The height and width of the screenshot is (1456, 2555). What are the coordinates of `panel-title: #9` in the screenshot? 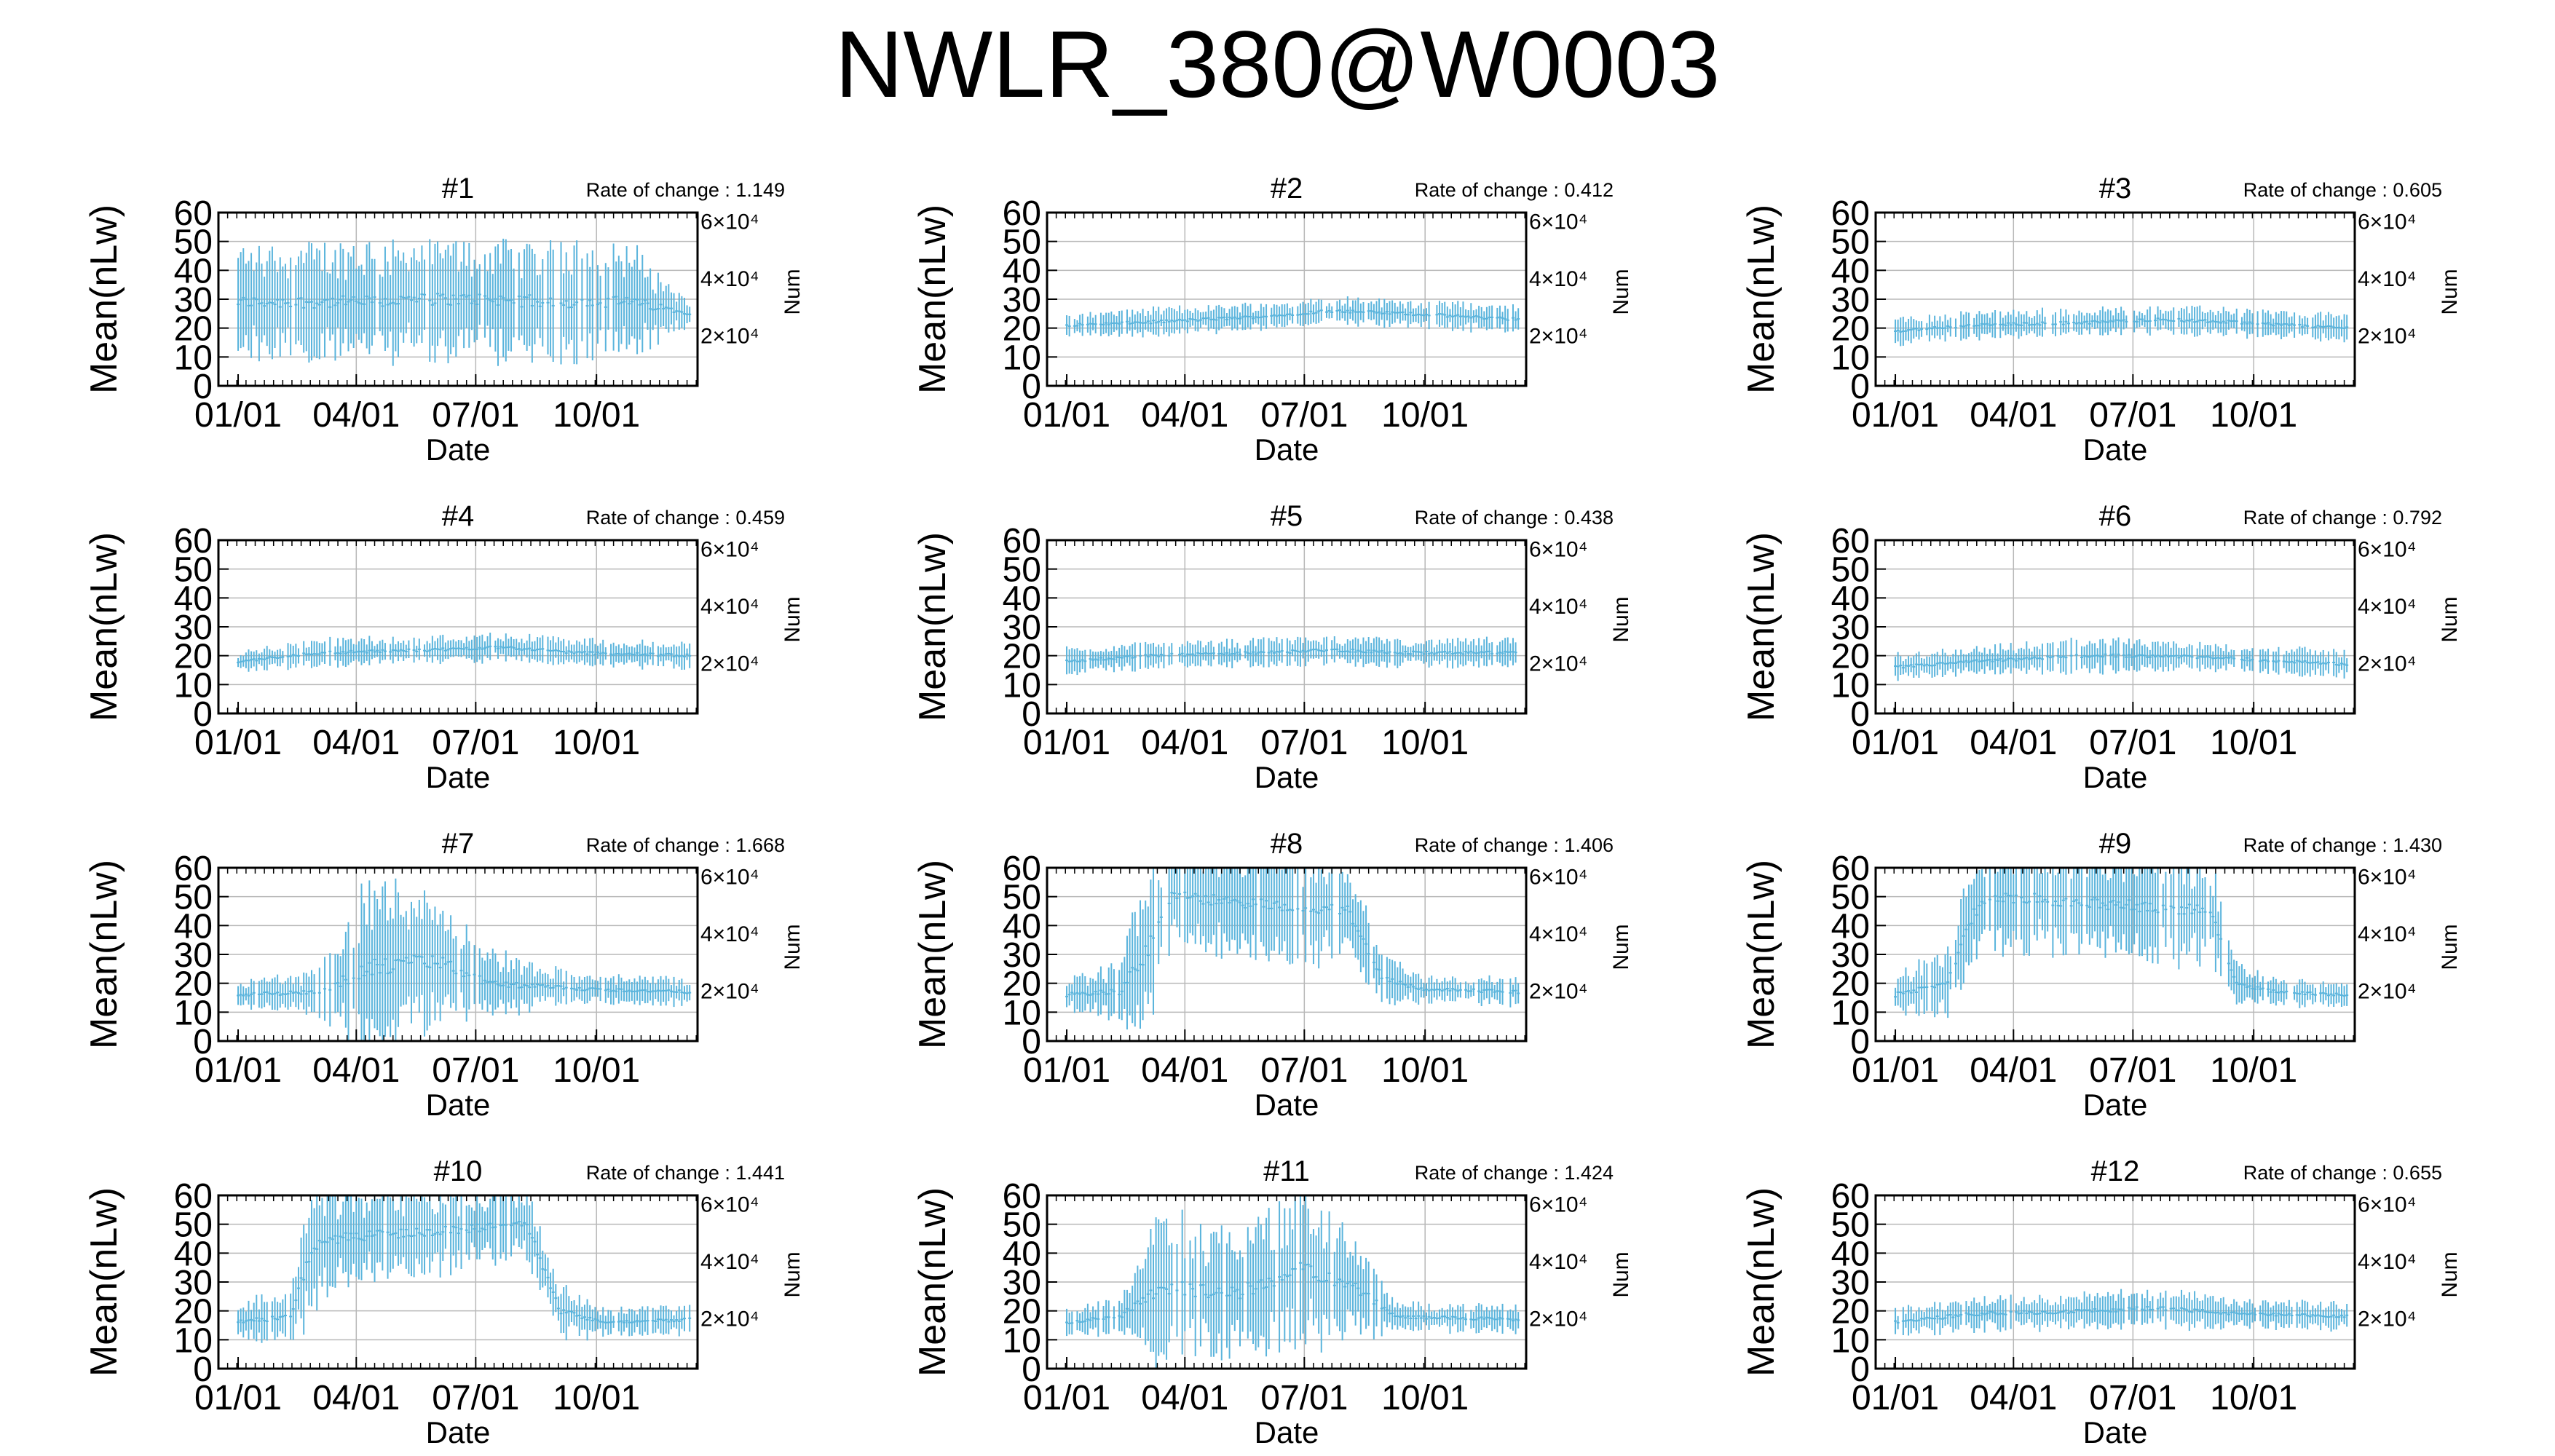 It's located at (2115, 844).